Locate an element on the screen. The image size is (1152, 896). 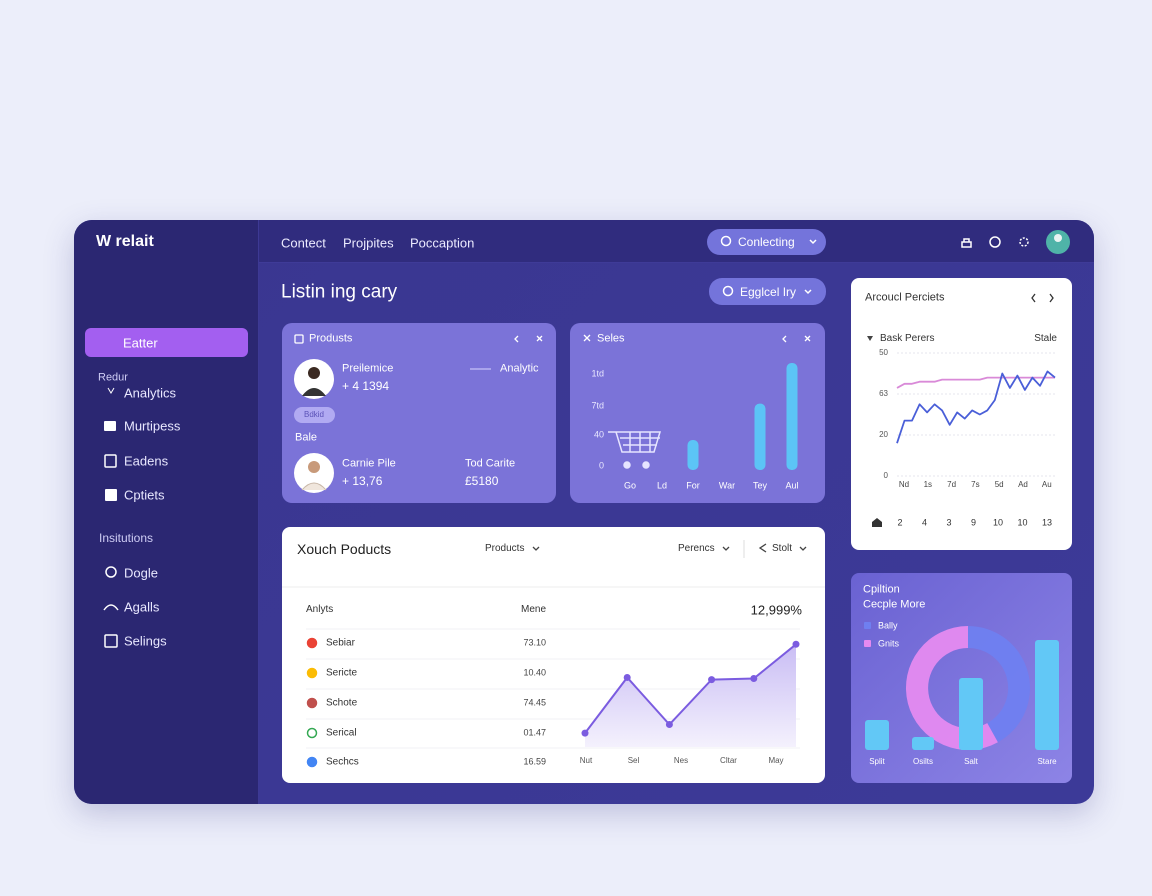
card-title: Arcoucl Perciets is located at coordinates (905, 297).